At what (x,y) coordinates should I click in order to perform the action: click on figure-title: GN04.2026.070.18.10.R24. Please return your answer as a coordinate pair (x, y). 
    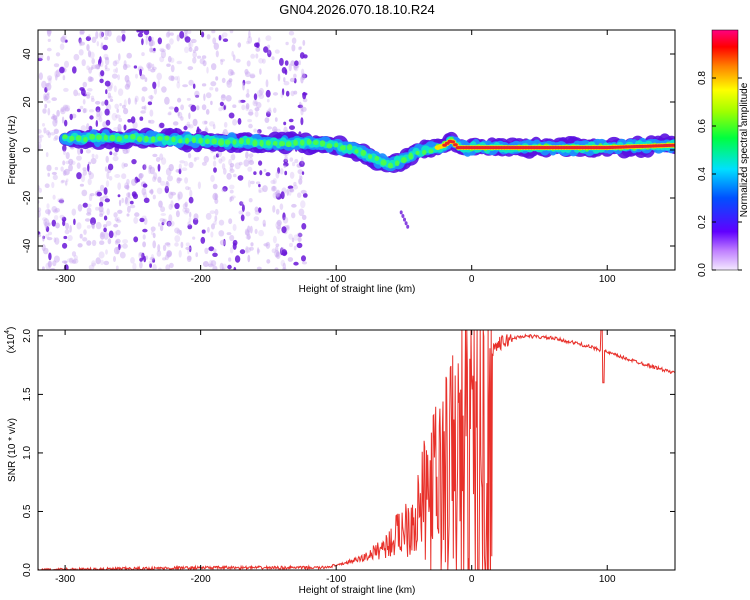
    Looking at the image, I should click on (356, 9).